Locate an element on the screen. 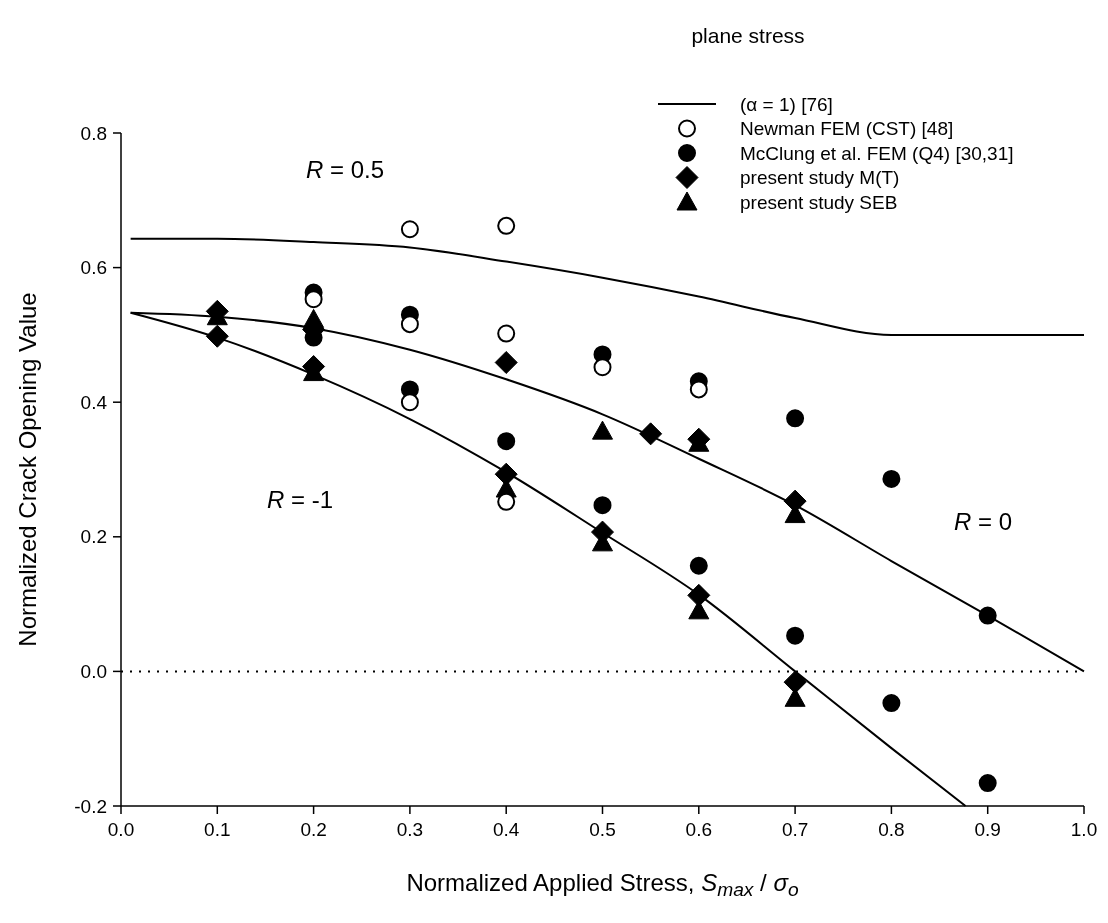 This screenshot has width=1108, height=923. y-tick-label: 0.8 is located at coordinates (93, 133).